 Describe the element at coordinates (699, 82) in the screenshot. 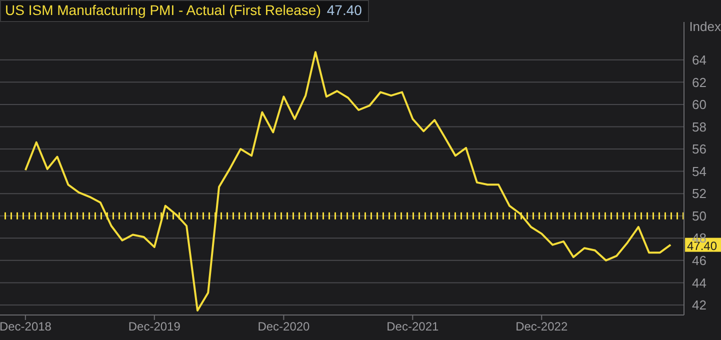

I see `y-tick-label: 62` at that location.